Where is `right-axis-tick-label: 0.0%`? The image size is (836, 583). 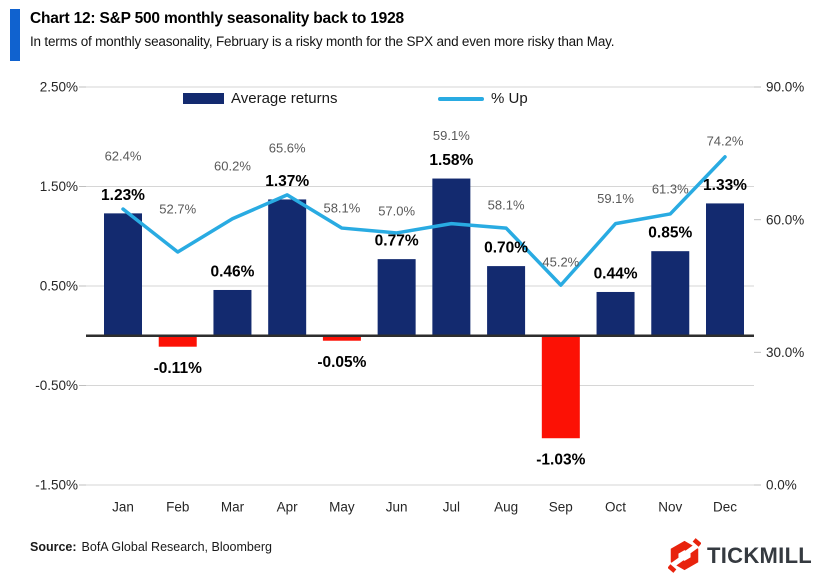 right-axis-tick-label: 0.0% is located at coordinates (781, 485).